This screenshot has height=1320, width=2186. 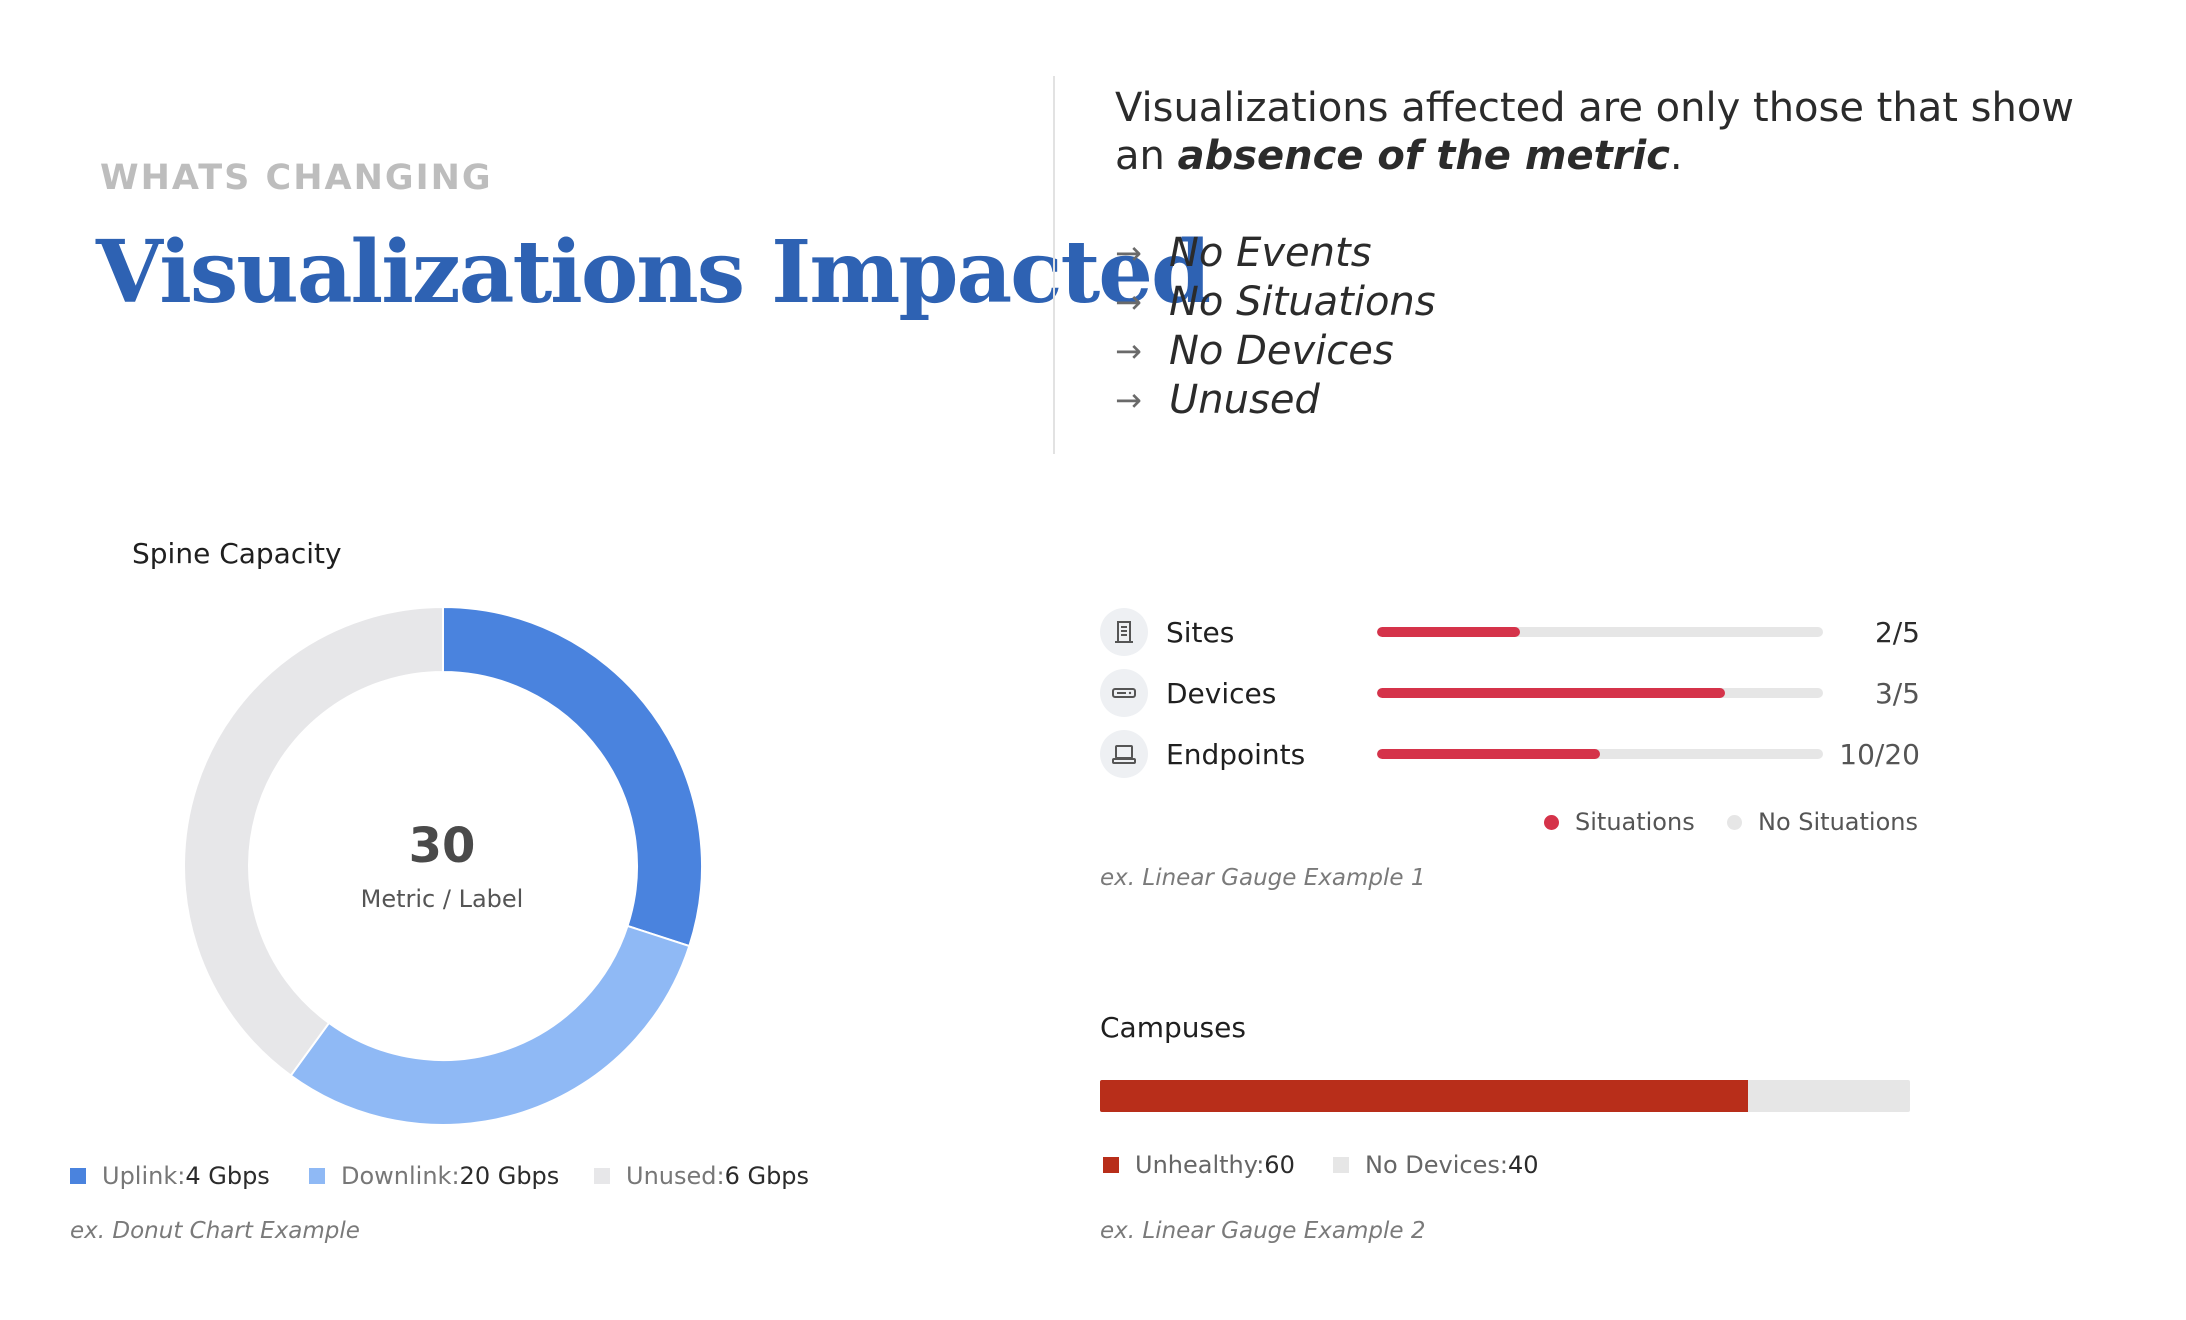 I want to click on page-title: Visualizations Impacted, so click(x=653, y=272).